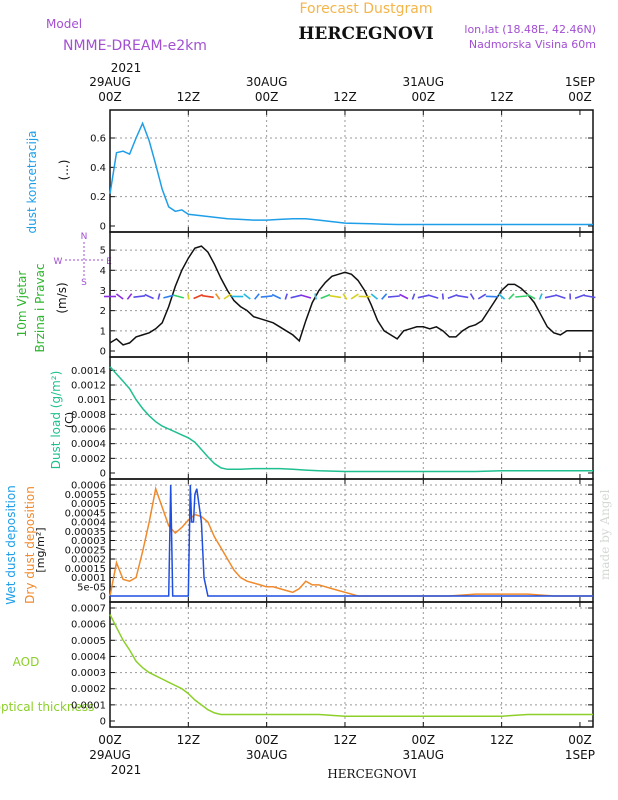 The image size is (618, 800). What do you see at coordinates (135, 46) in the screenshot?
I see `model-name: NMME-DREAM-e2km` at bounding box center [135, 46].